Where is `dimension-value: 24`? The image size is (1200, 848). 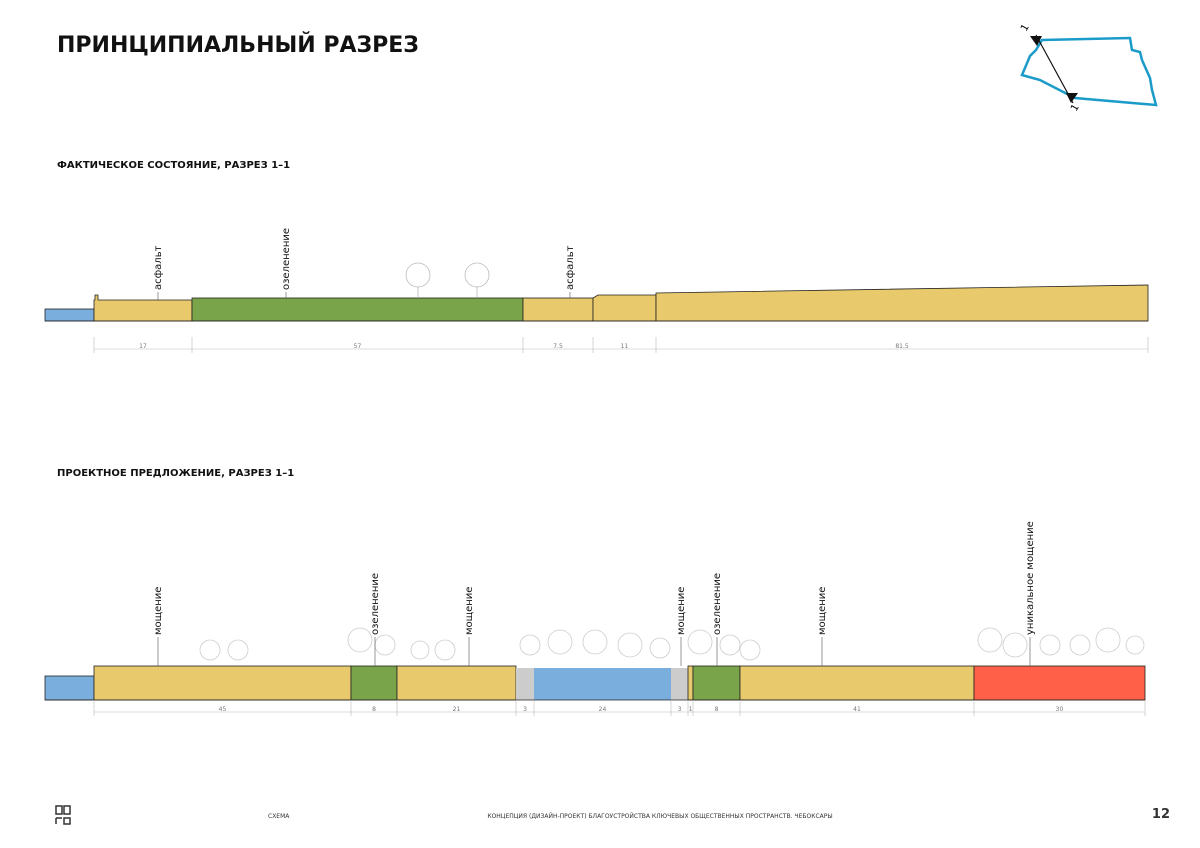 dimension-value: 24 is located at coordinates (603, 709).